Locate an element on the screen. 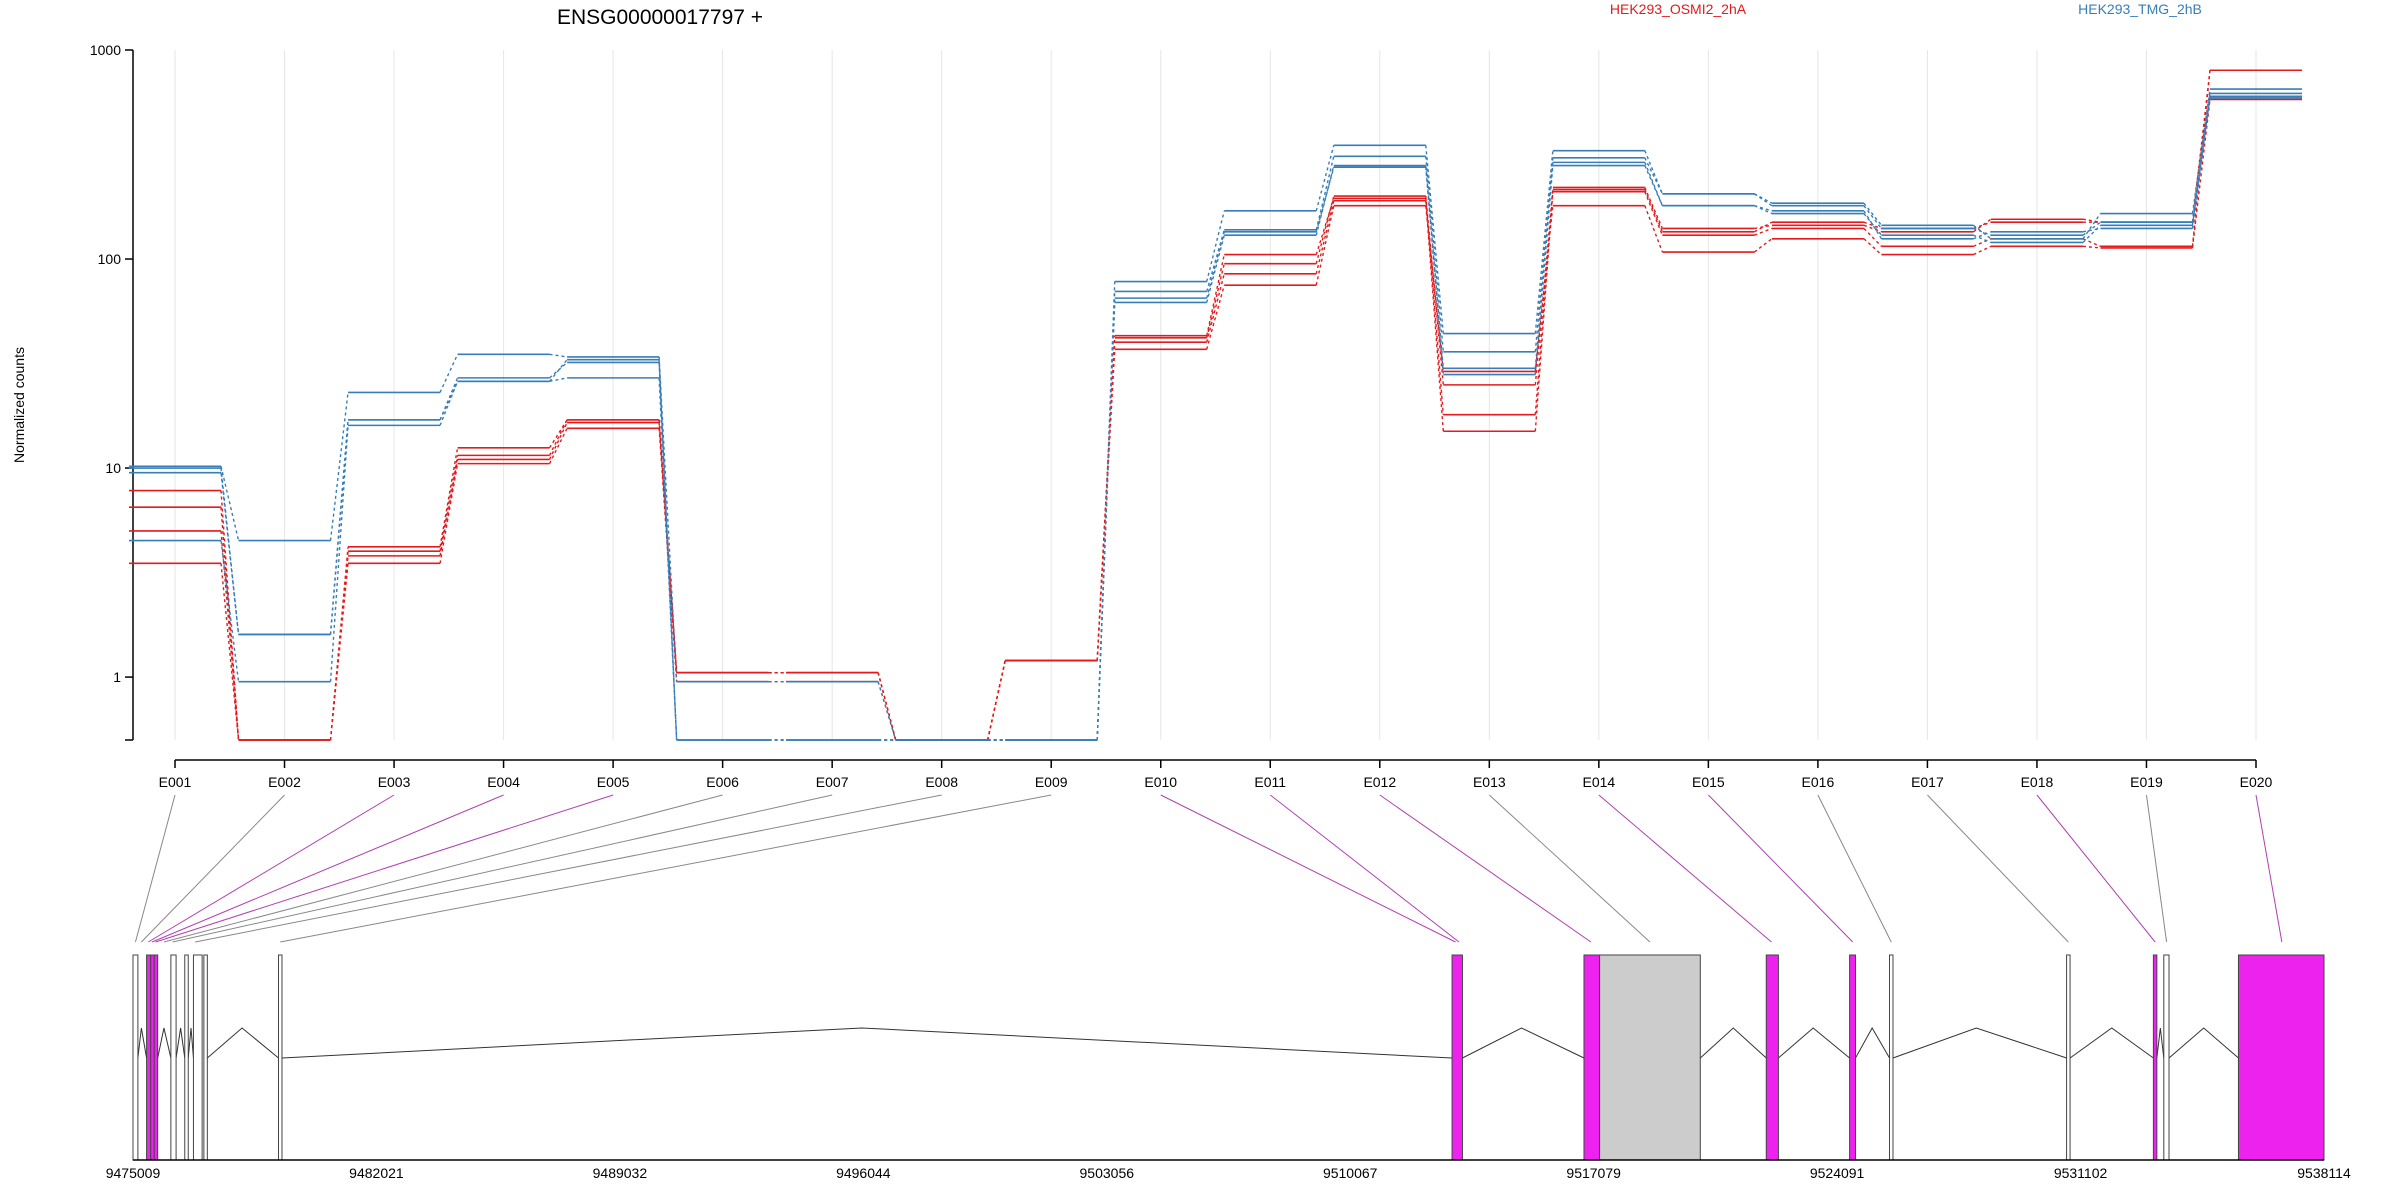 The image size is (2400, 1200). x-tick-label: E014 is located at coordinates (1598, 782).